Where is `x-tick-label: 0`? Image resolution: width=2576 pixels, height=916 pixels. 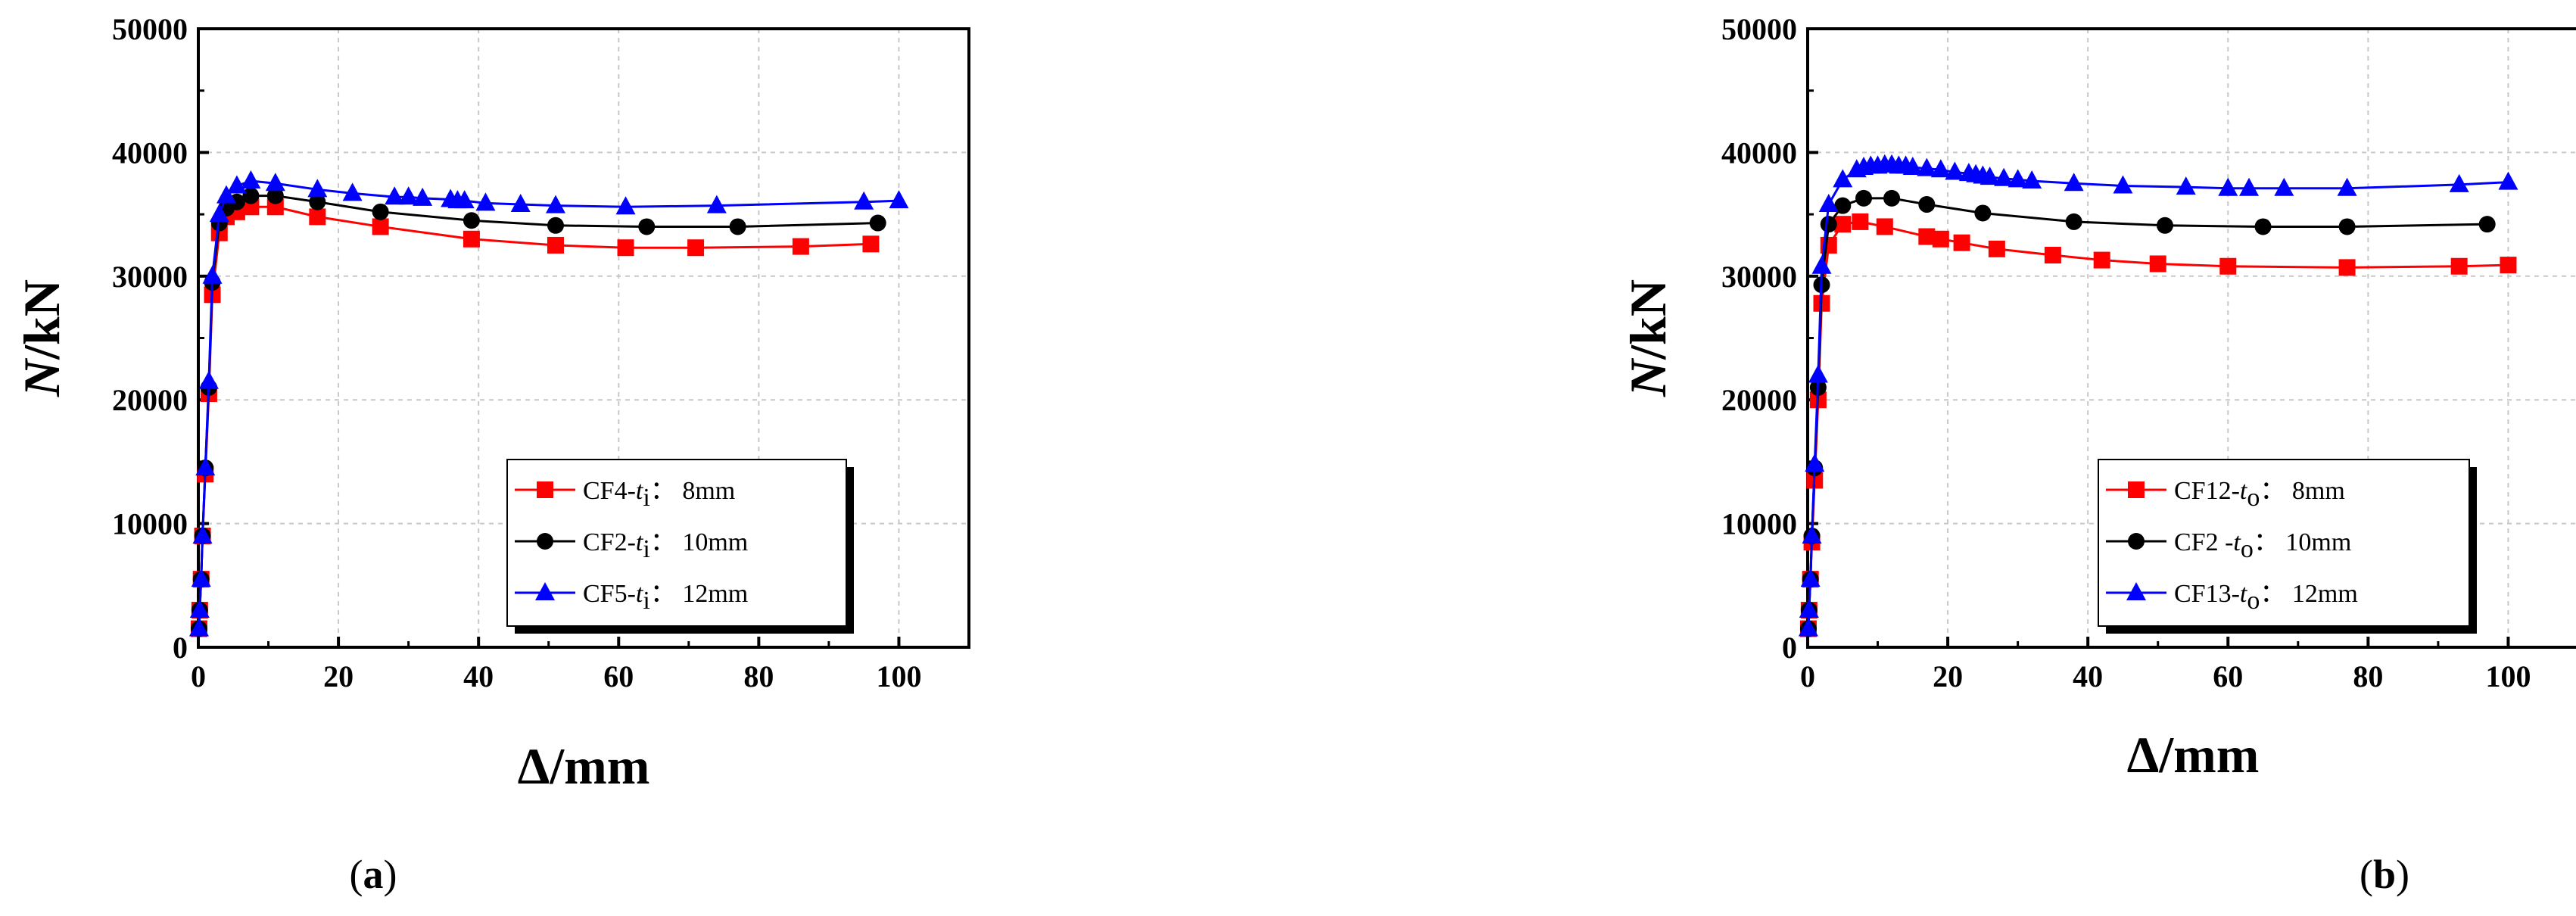 x-tick-label: 0 is located at coordinates (198, 676).